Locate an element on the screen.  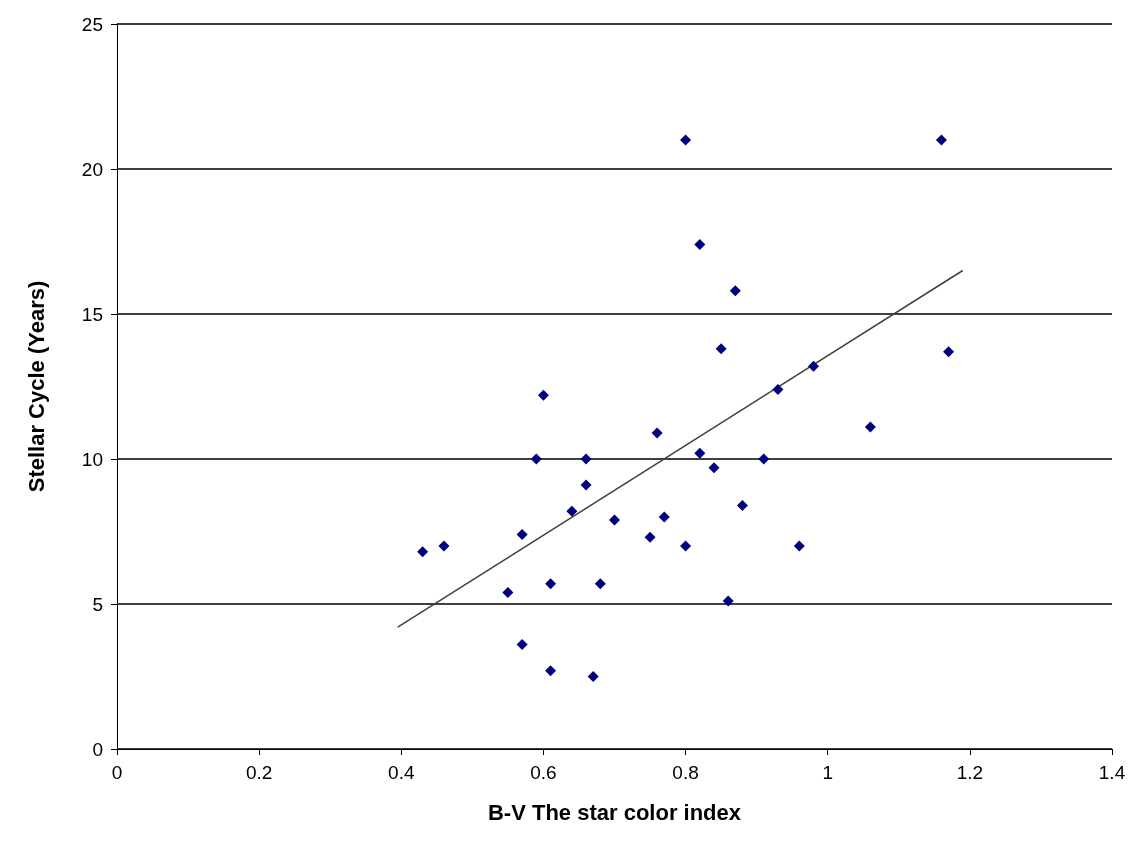
x-tick-label: 0.2 is located at coordinates (259, 772).